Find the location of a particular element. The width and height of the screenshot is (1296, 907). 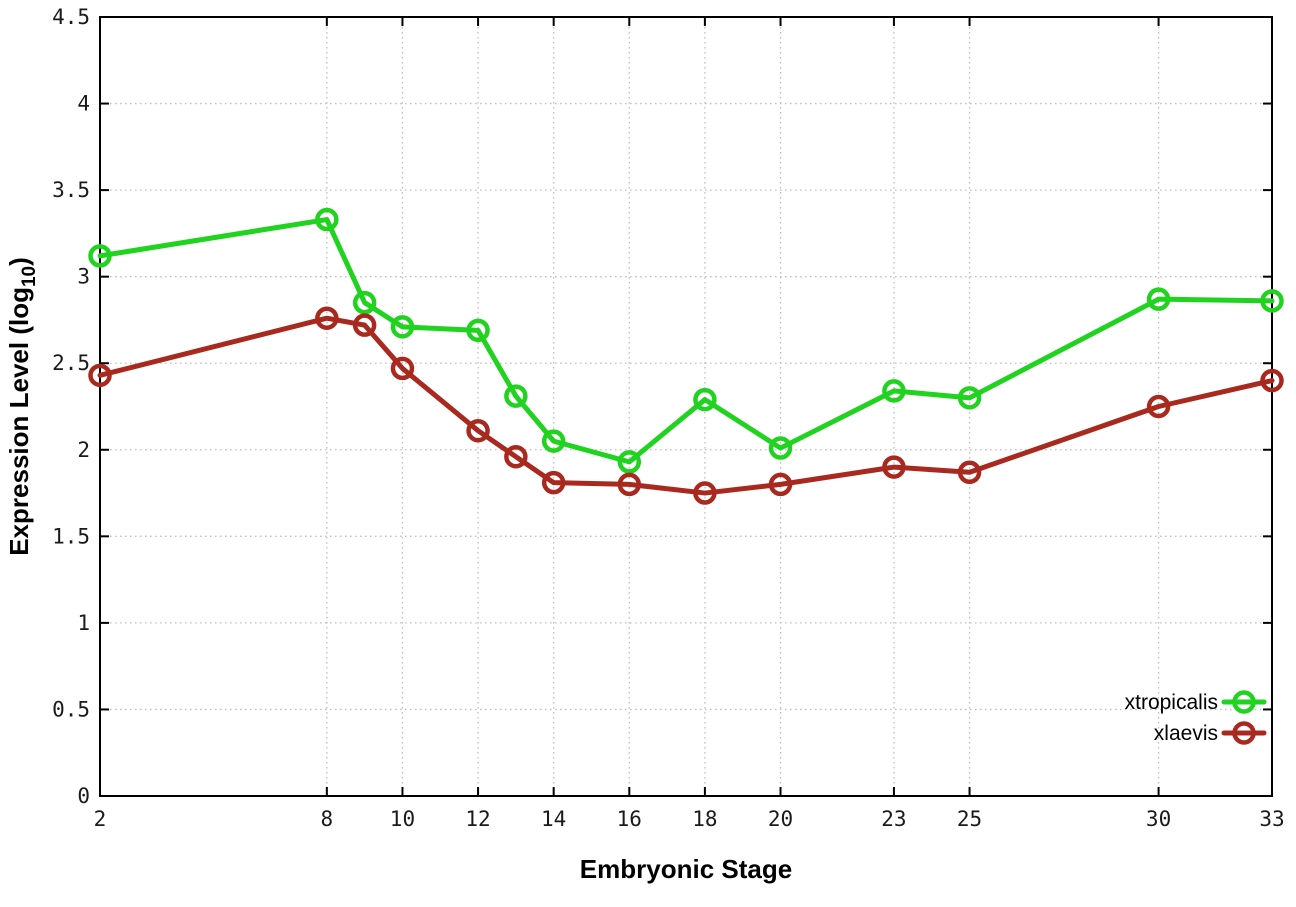

y-tick-label: 4 is located at coordinates (83, 104).